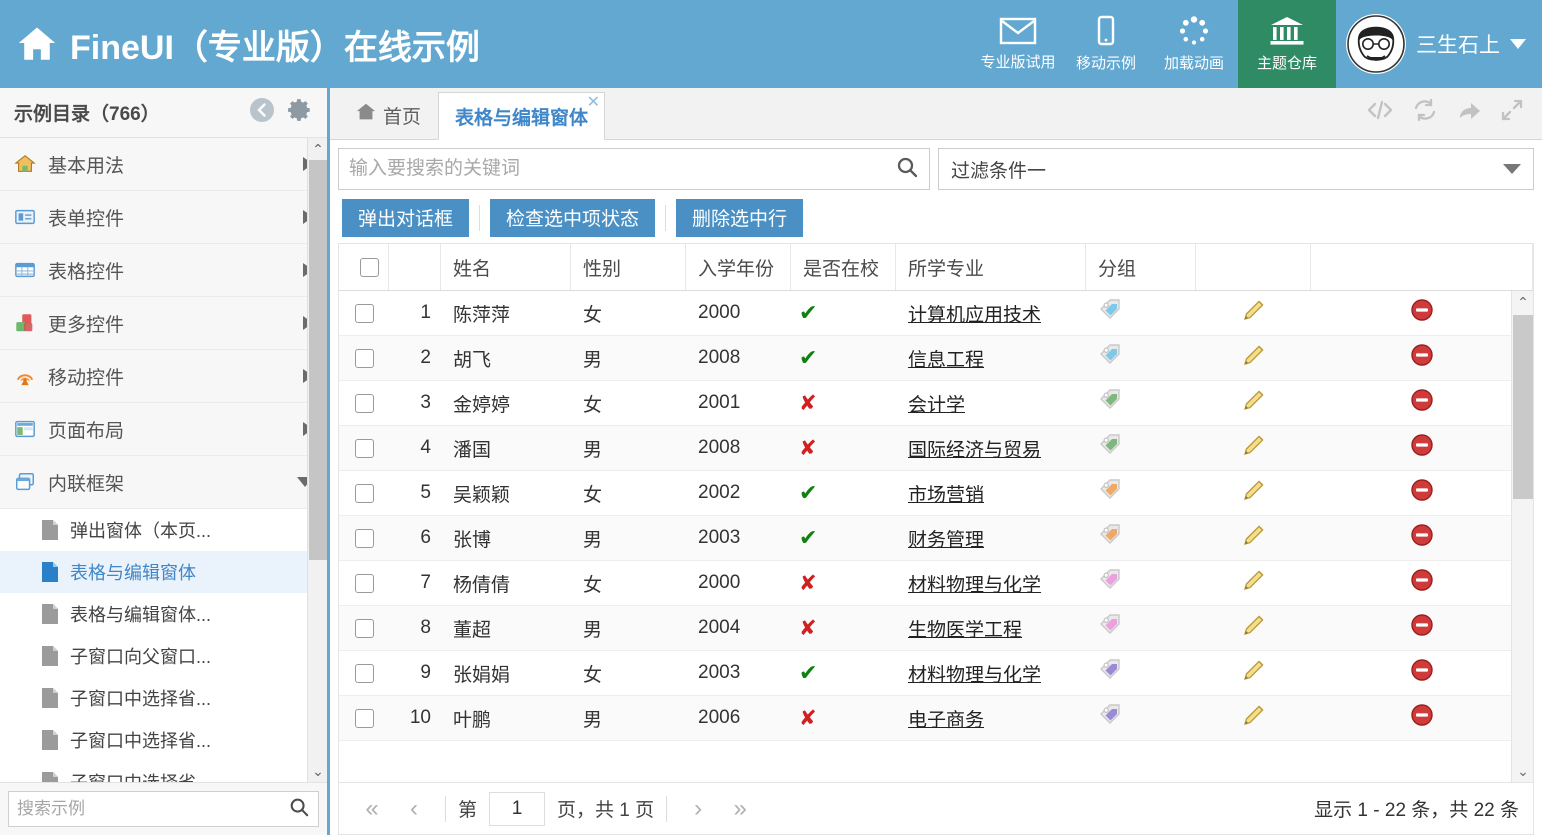 The height and width of the screenshot is (835, 1542). I want to click on close-icon: ✕, so click(593, 102).